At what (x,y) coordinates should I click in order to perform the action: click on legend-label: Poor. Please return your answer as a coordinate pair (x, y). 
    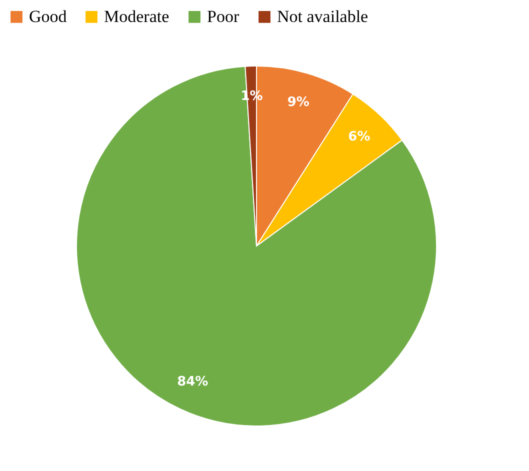
    Looking at the image, I should click on (223, 16).